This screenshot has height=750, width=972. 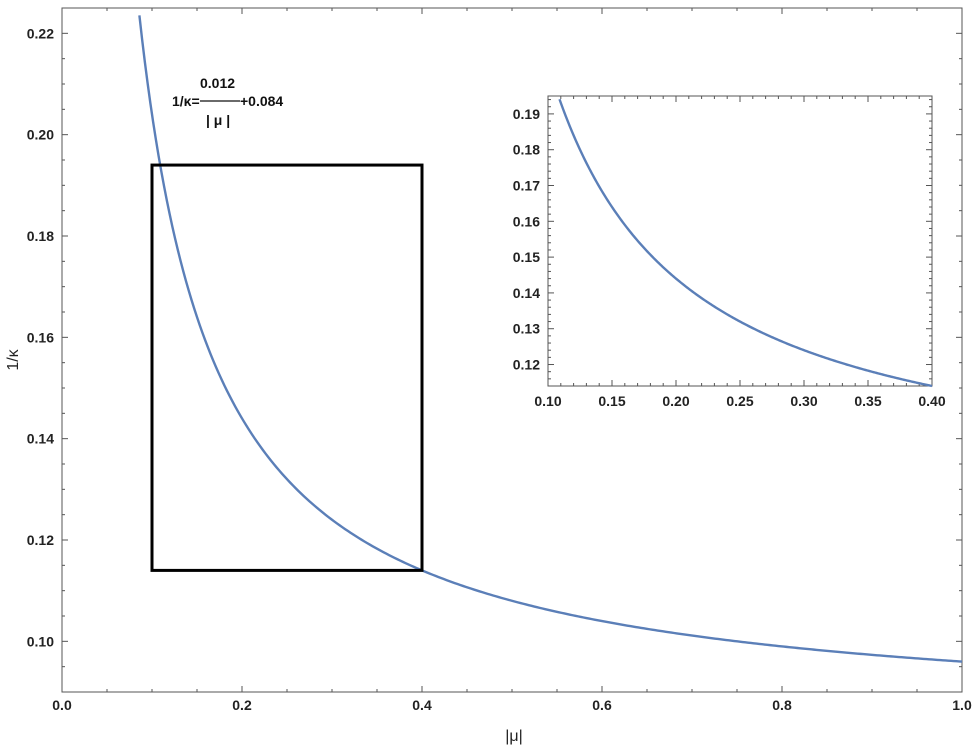 I want to click on inset-y-tick-label: 0.19, so click(x=526, y=114).